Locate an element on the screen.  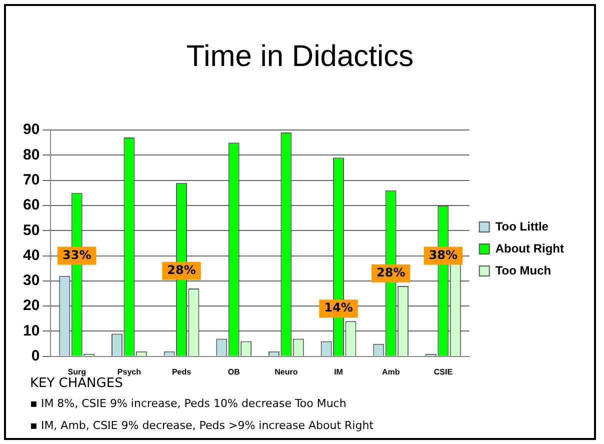
y-tick-label: 20 is located at coordinates (31, 305).